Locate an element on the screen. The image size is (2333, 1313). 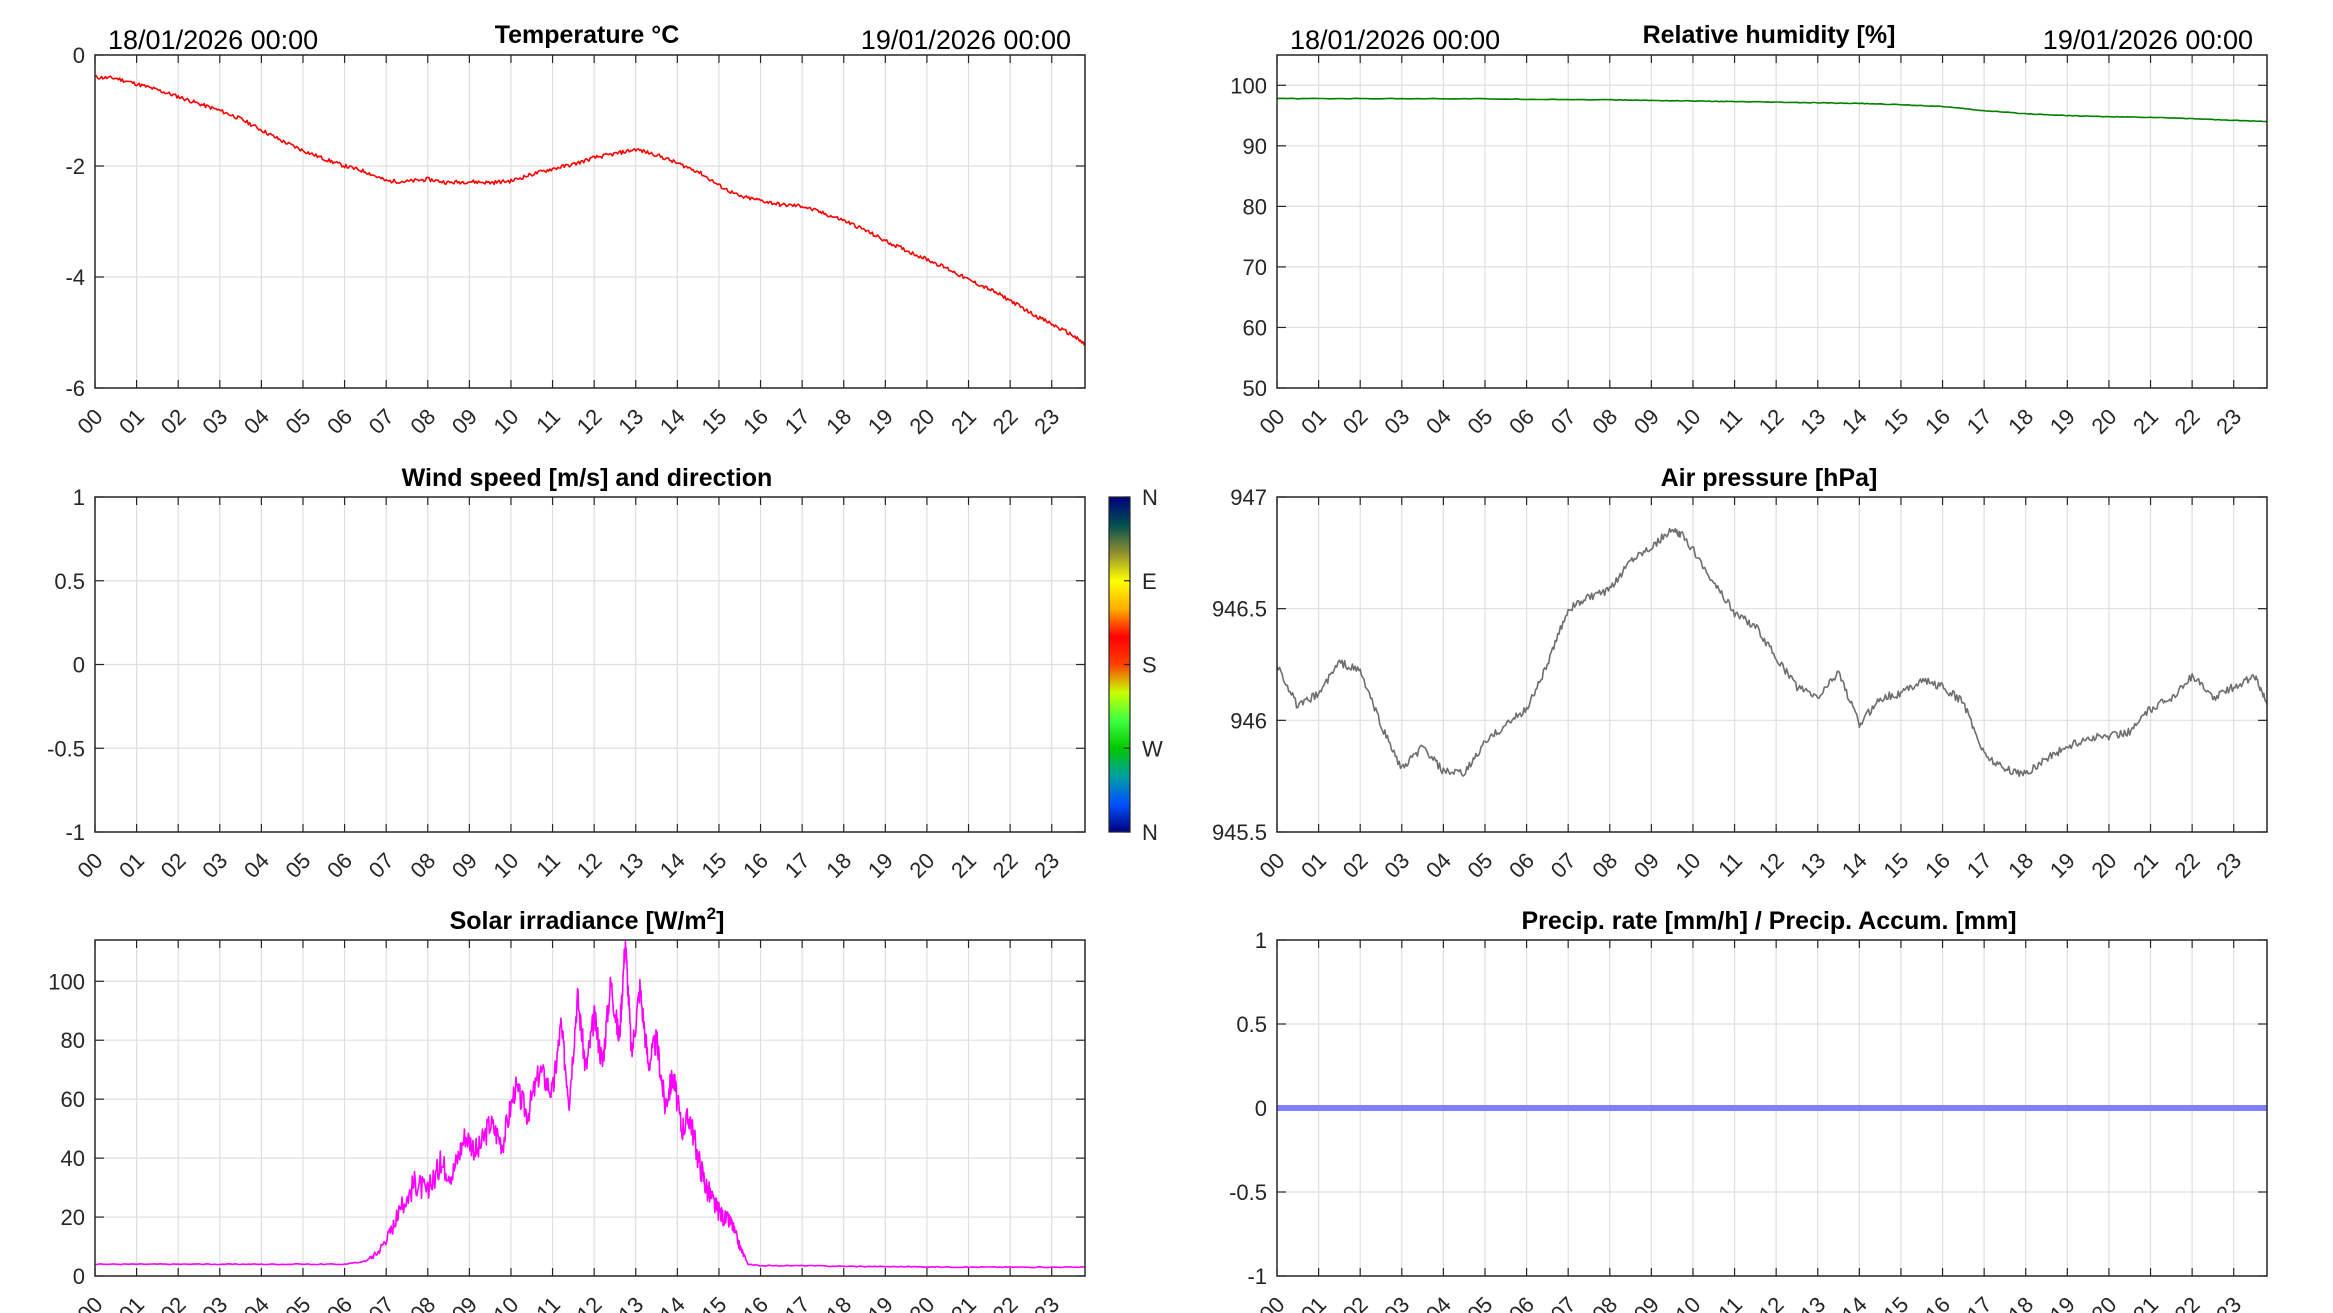
colorbar-label: E is located at coordinates (1149, 581).